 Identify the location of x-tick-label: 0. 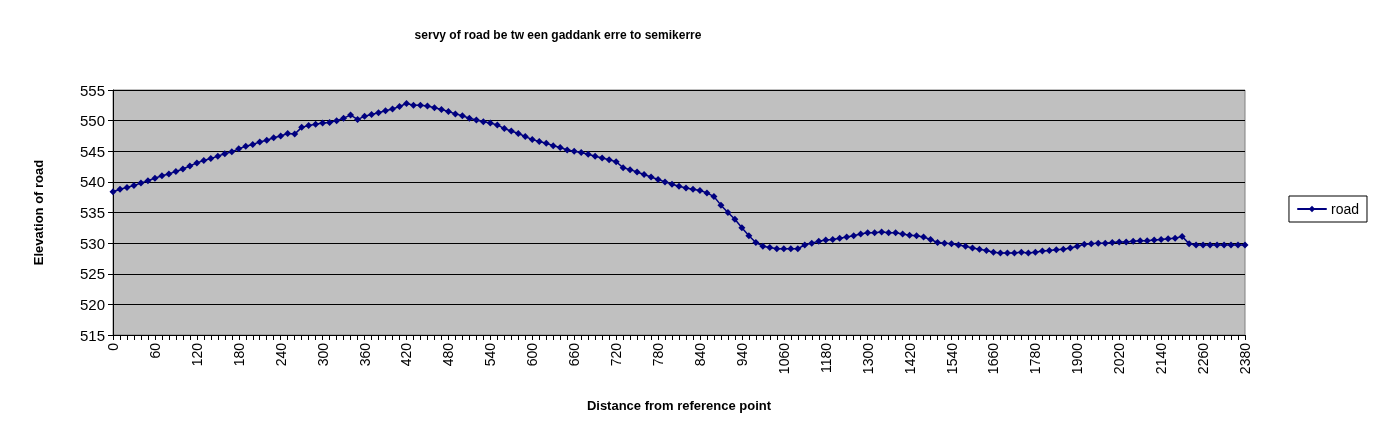
(113, 346).